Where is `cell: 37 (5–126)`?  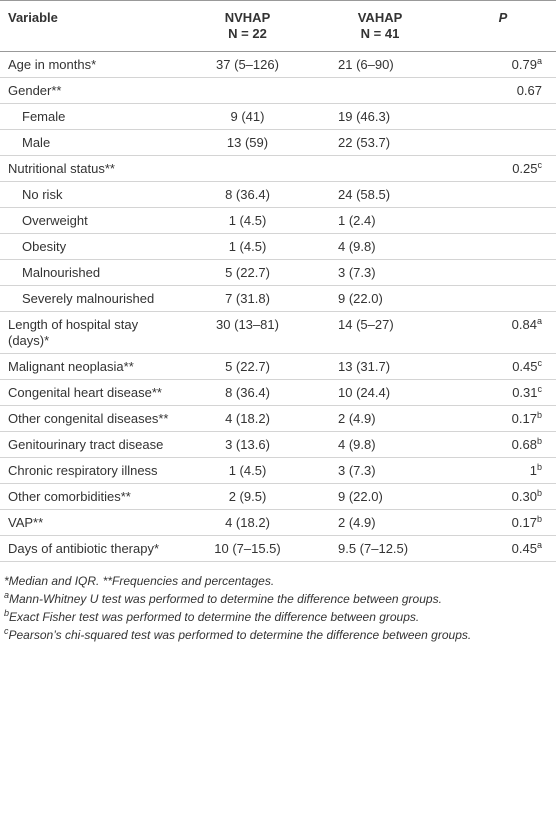
cell: 37 (5–126) is located at coordinates (247, 64).